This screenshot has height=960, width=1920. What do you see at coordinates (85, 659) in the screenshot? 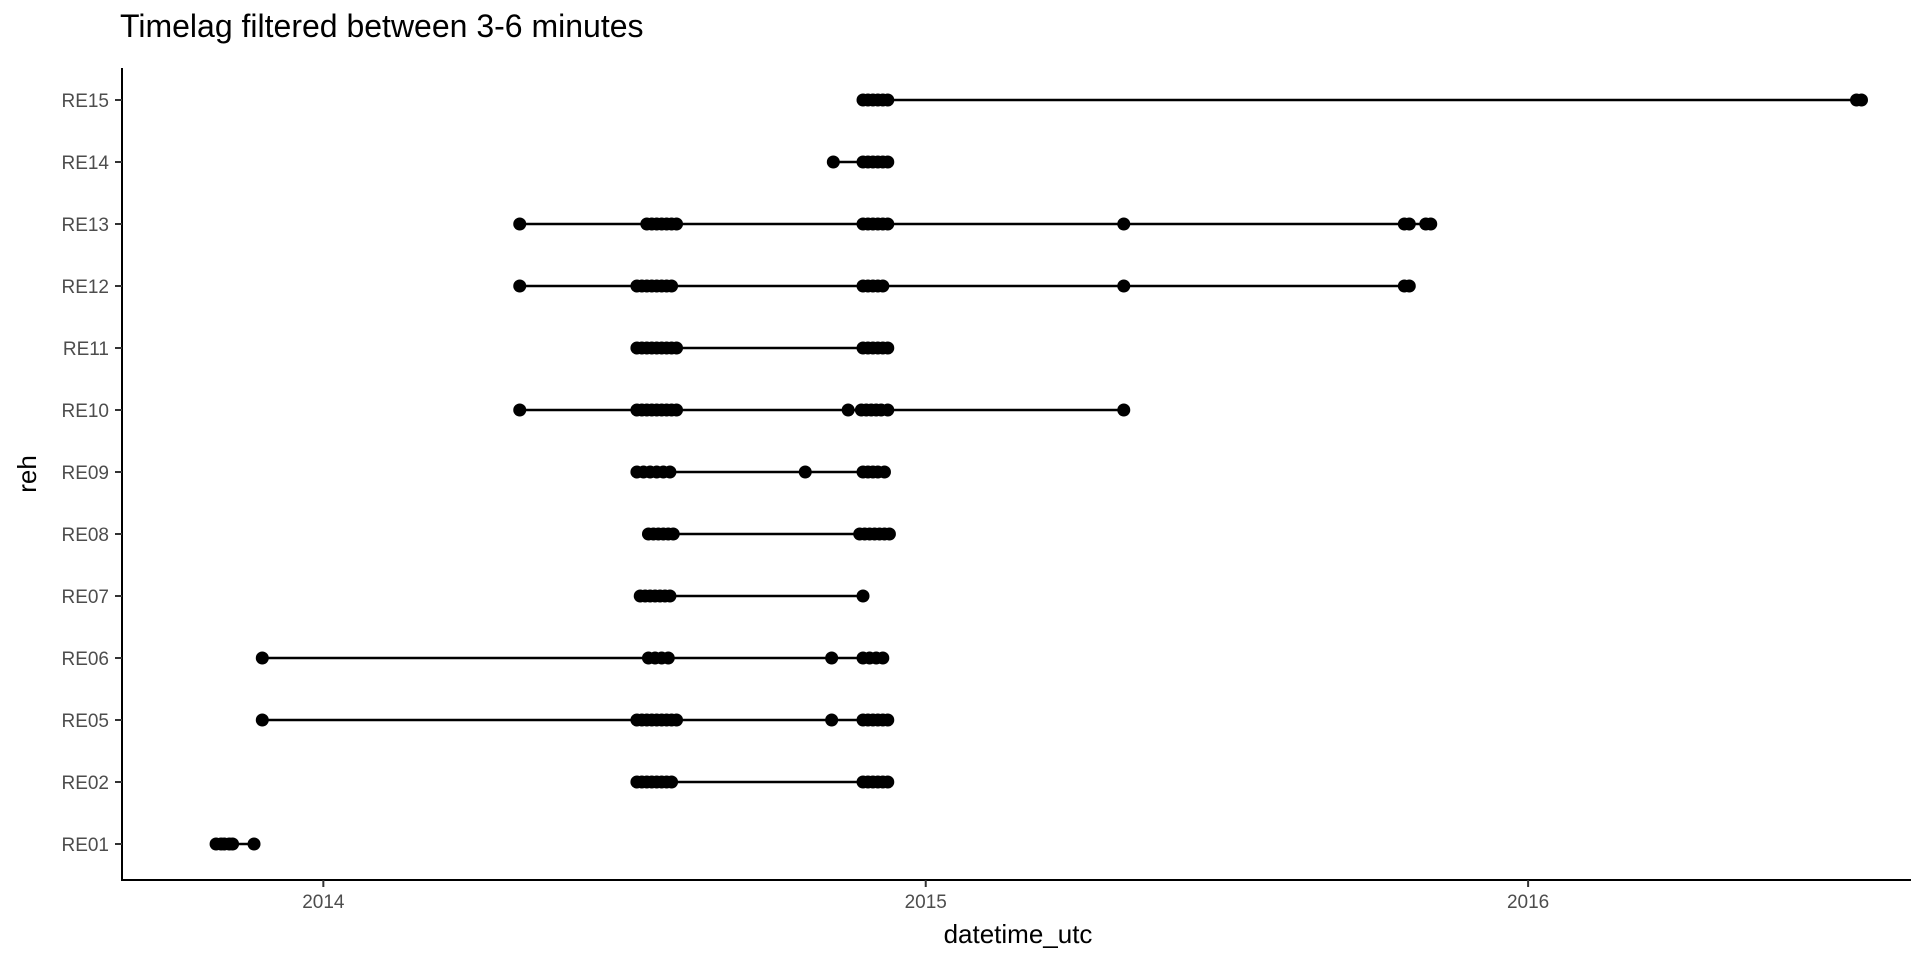
I see `y-tick-label: RE06` at bounding box center [85, 659].